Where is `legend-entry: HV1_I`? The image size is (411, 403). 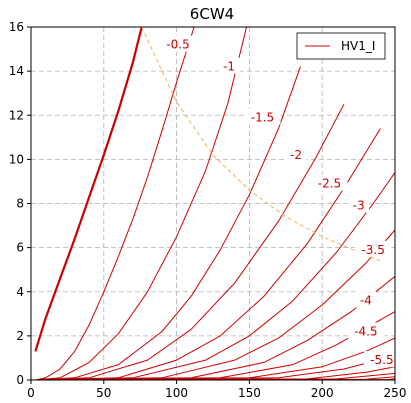 legend-entry: HV1_I is located at coordinates (358, 46).